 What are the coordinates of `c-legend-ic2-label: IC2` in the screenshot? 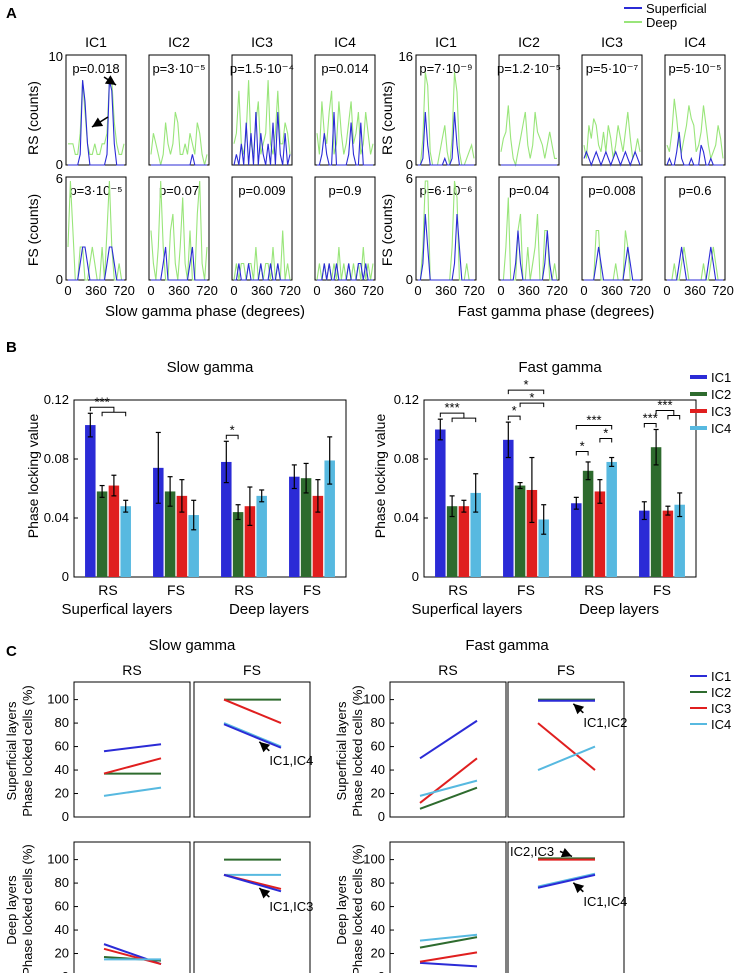 It's located at (721, 692).